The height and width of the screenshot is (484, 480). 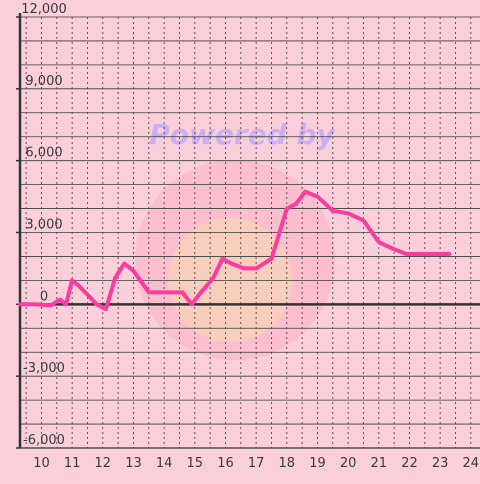 I want to click on y-tick-label: 9,000, so click(x=43, y=81).